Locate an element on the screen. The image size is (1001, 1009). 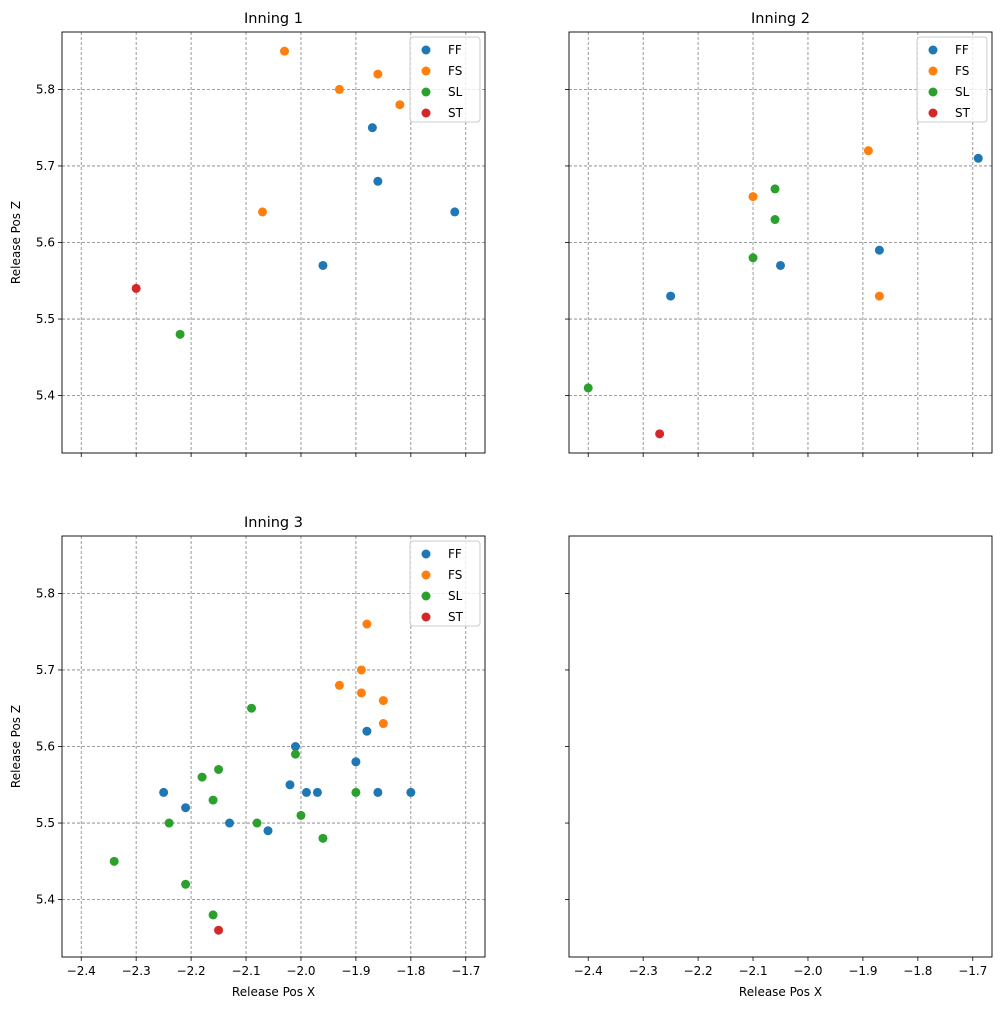
x-tick-label: −2.2 is located at coordinates (698, 971).